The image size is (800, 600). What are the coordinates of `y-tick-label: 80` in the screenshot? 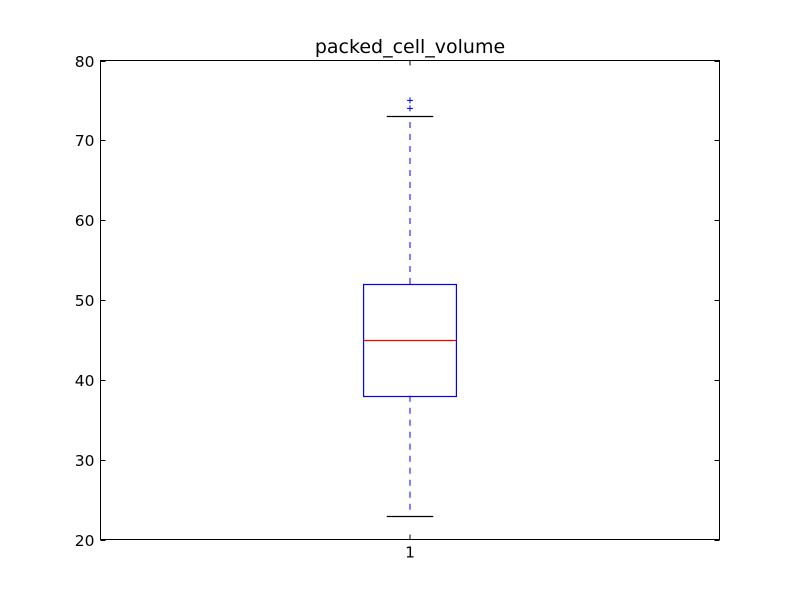 It's located at (85, 62).